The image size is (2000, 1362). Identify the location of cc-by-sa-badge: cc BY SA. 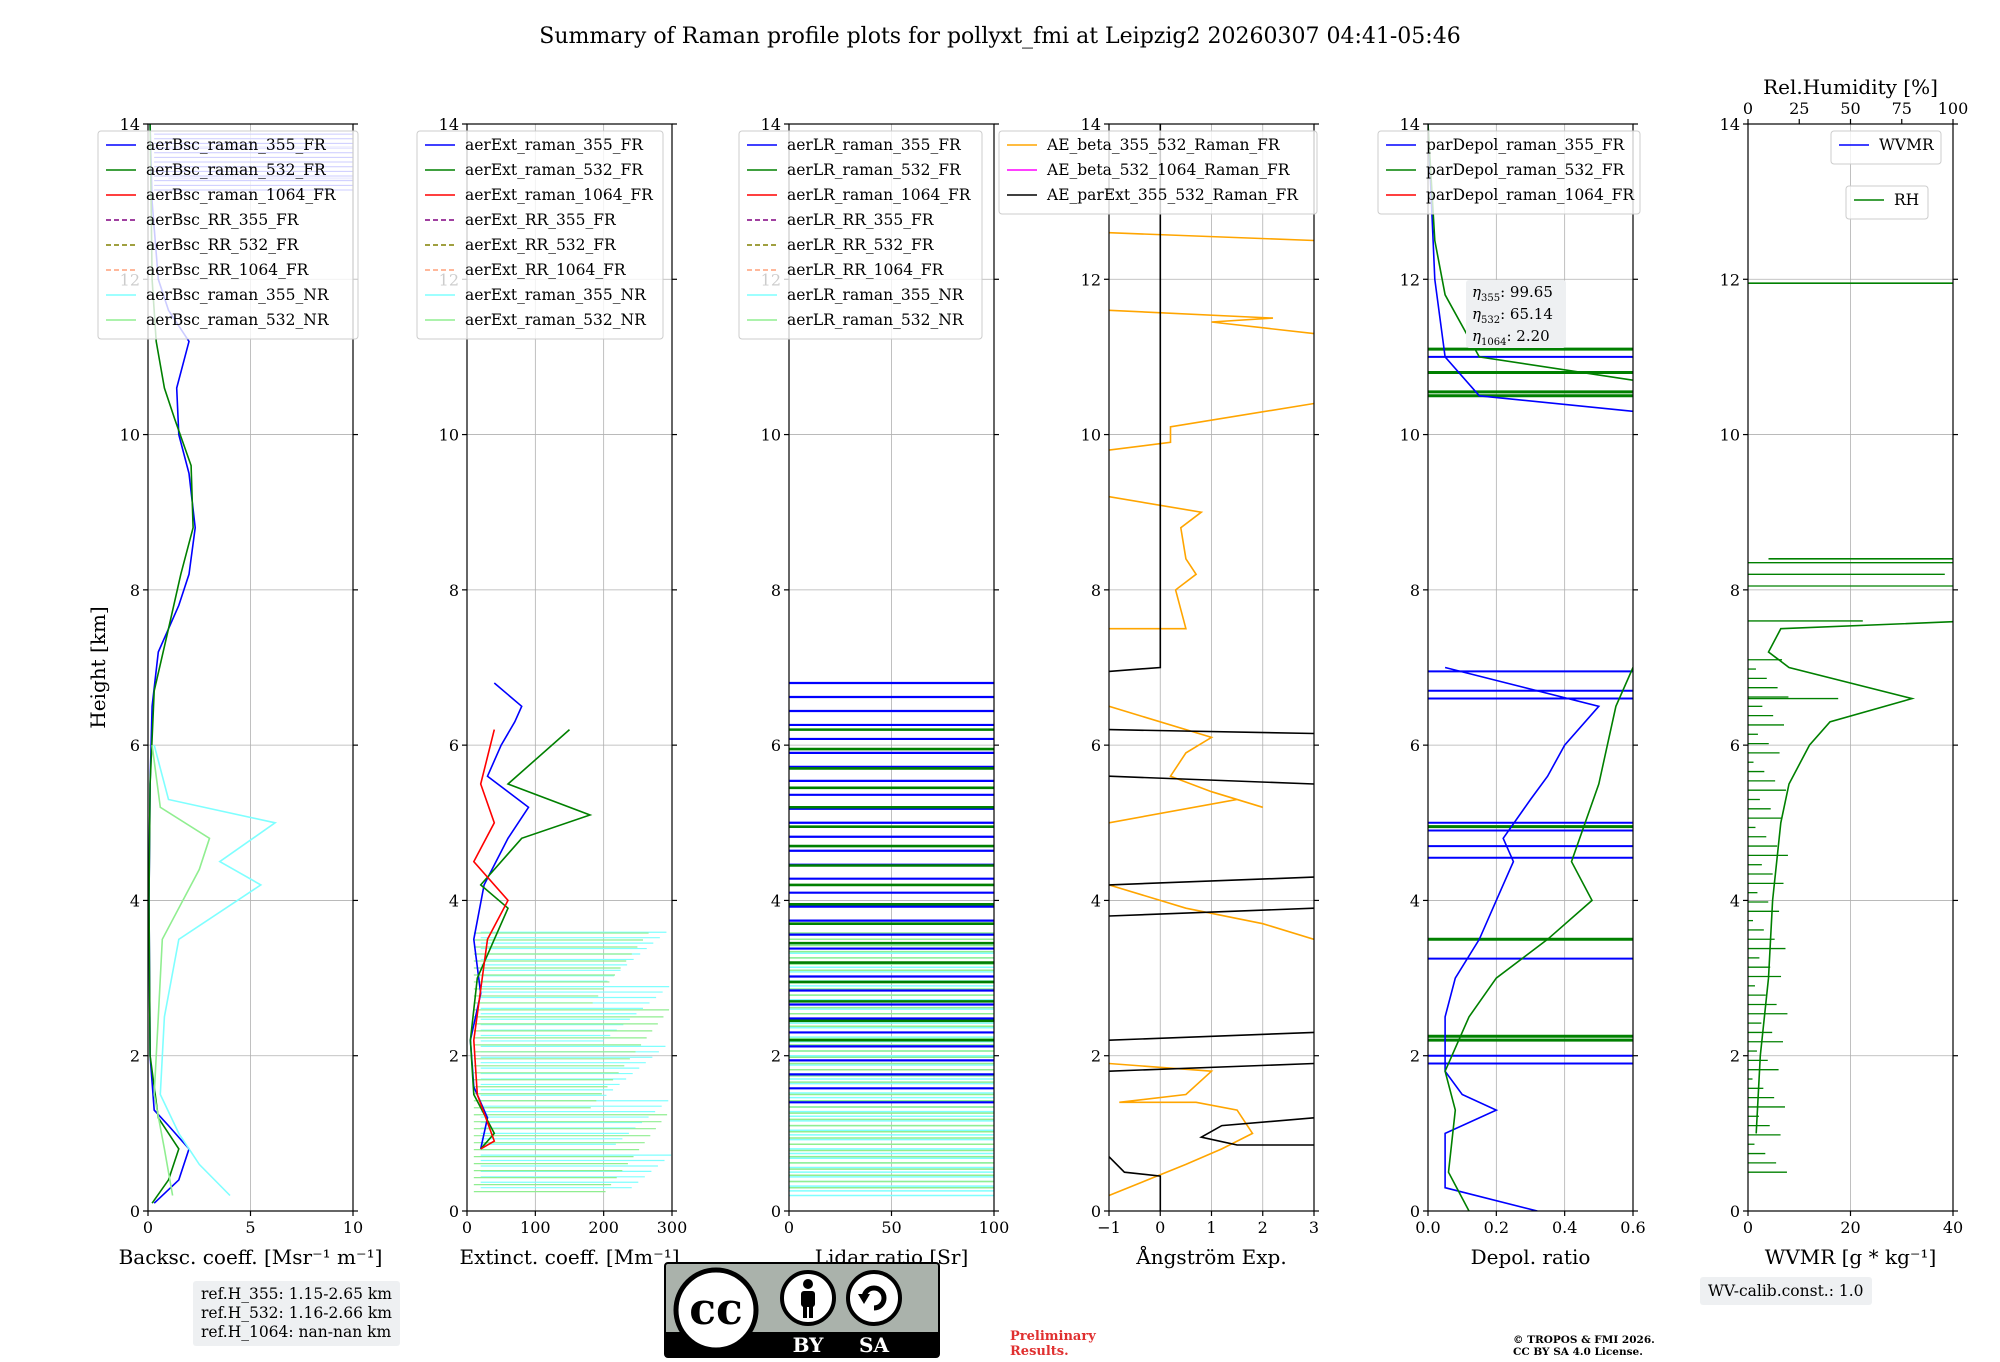
(802, 1310).